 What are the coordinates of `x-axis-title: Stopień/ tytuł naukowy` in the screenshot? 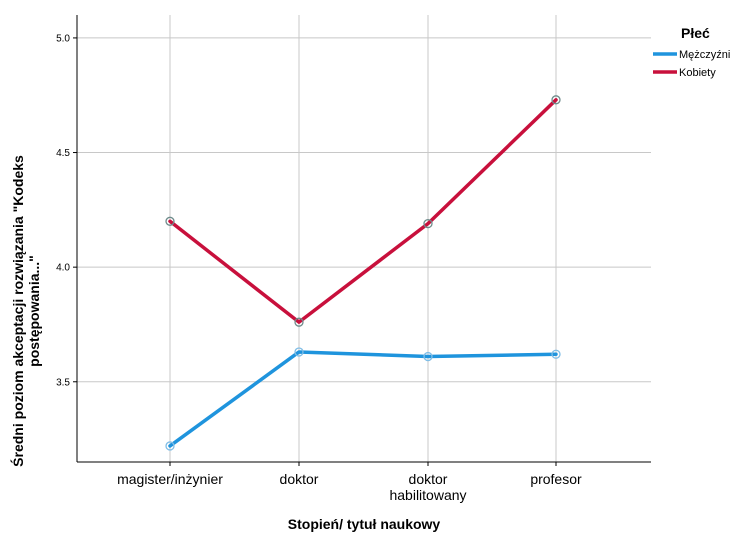 It's located at (364, 524).